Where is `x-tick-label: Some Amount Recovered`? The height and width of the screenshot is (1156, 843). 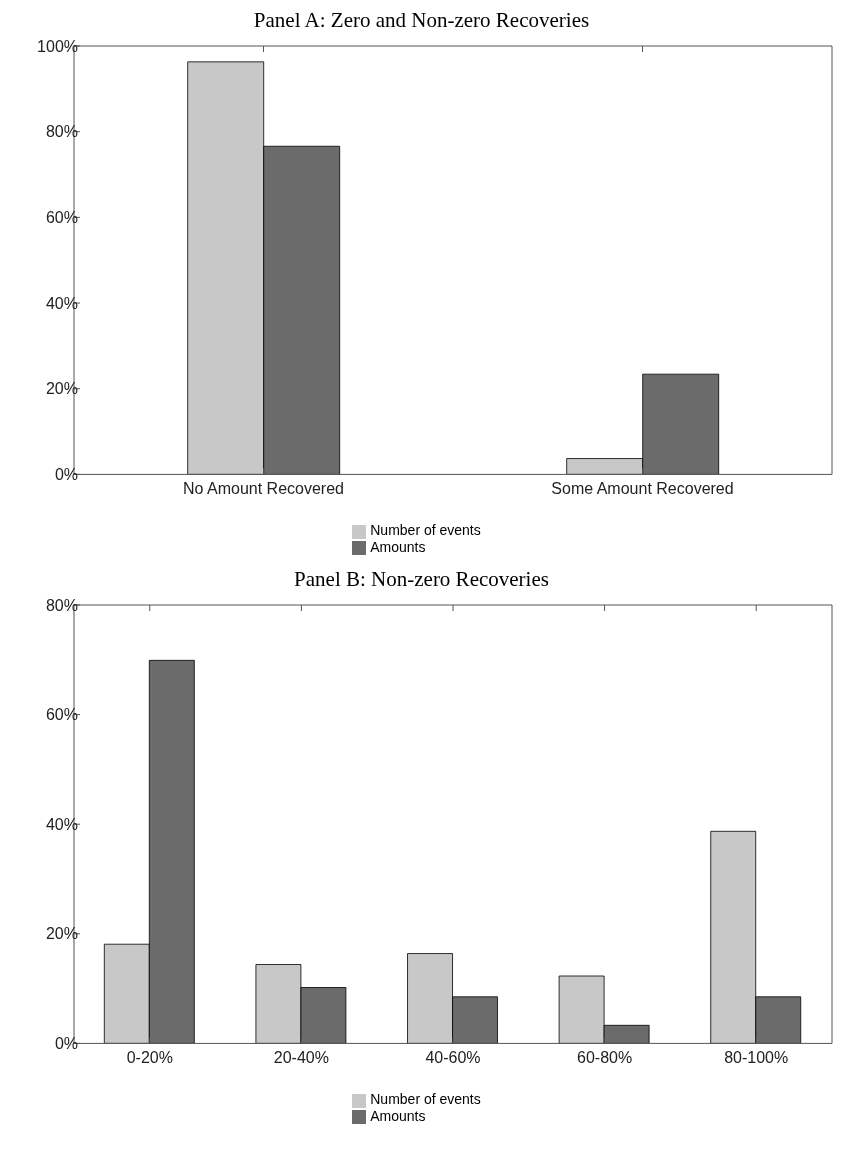 x-tick-label: Some Amount Recovered is located at coordinates (642, 488).